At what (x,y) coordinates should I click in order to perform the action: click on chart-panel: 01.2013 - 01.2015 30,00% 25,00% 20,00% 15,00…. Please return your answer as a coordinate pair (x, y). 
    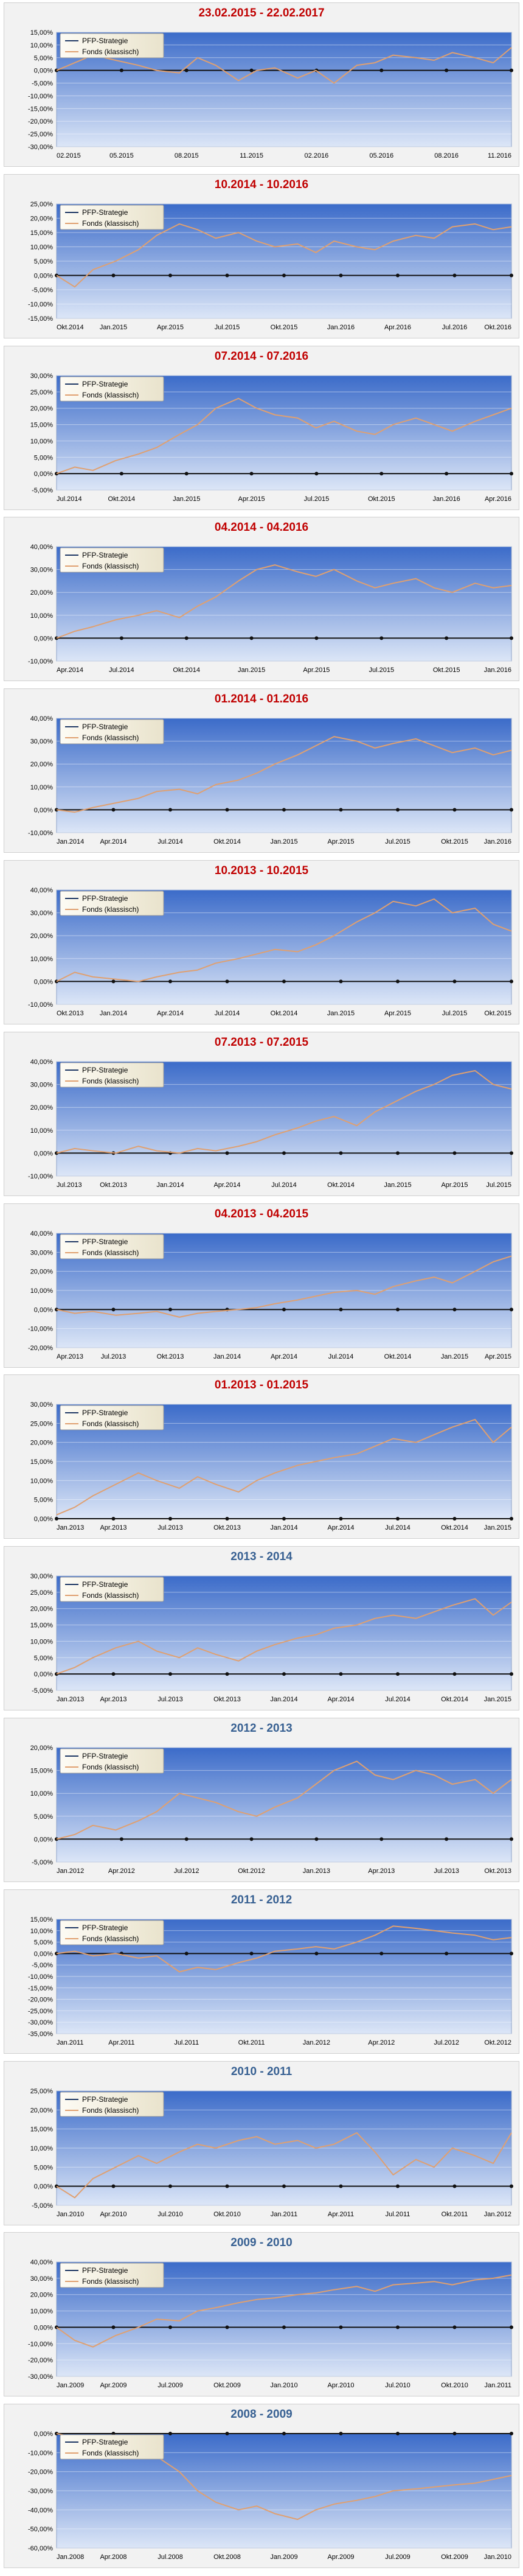
    Looking at the image, I should click on (261, 1456).